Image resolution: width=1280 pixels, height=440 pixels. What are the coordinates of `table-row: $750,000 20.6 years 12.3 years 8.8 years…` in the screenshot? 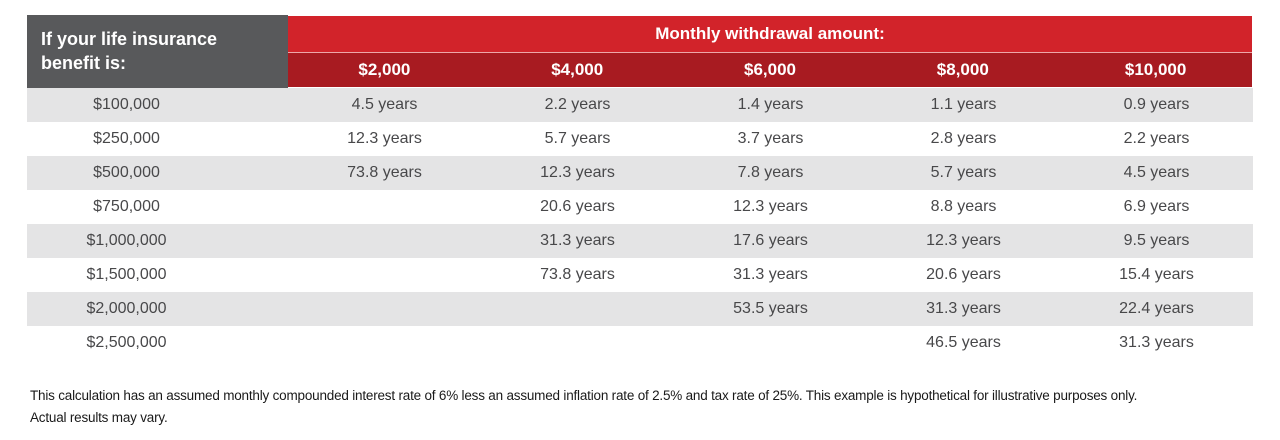 It's located at (640, 207).